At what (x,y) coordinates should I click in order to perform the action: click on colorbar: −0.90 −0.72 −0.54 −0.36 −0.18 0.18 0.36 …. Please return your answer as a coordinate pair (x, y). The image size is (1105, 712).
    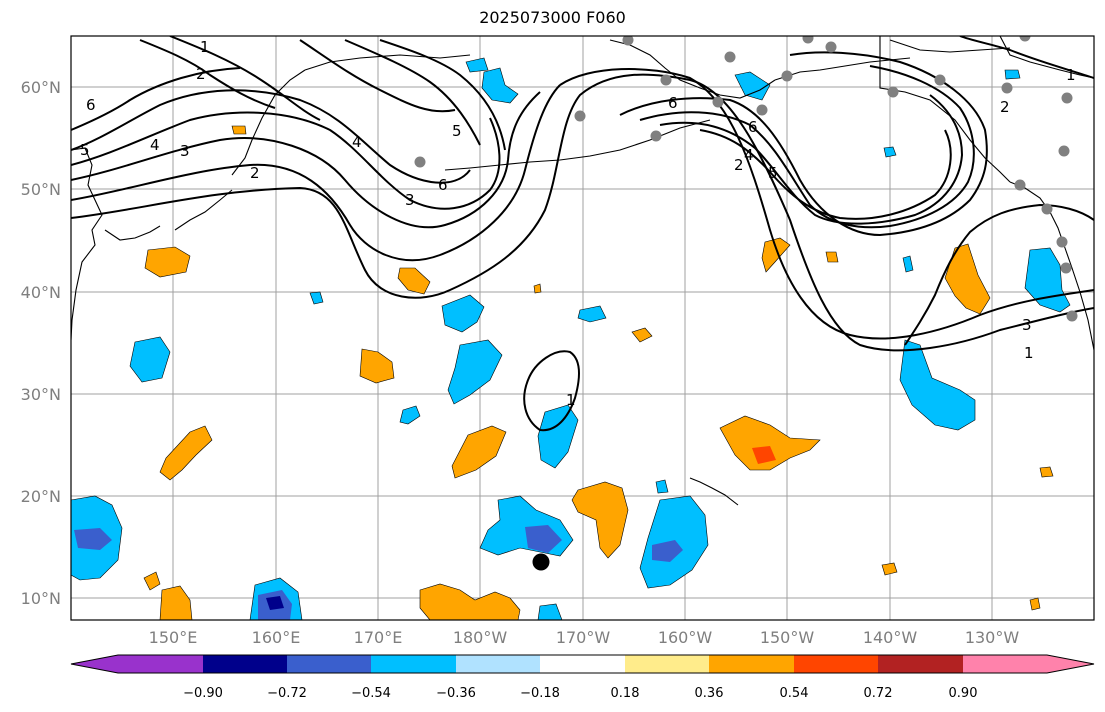
    Looking at the image, I should click on (582, 677).